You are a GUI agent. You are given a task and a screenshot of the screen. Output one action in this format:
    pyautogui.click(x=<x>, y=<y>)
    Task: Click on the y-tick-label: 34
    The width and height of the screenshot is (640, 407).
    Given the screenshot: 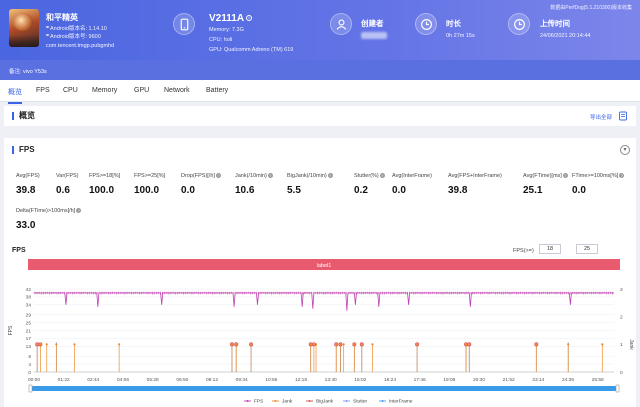 What is the action you would take?
    pyautogui.click(x=29, y=306)
    